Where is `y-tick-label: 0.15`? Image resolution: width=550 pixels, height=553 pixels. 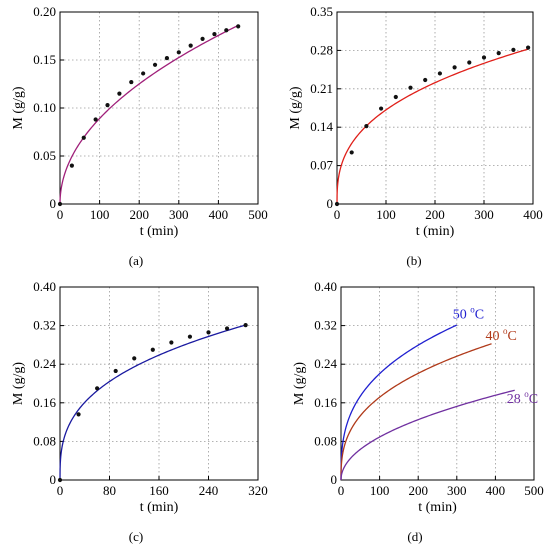
y-tick-label: 0.15 is located at coordinates (44, 59).